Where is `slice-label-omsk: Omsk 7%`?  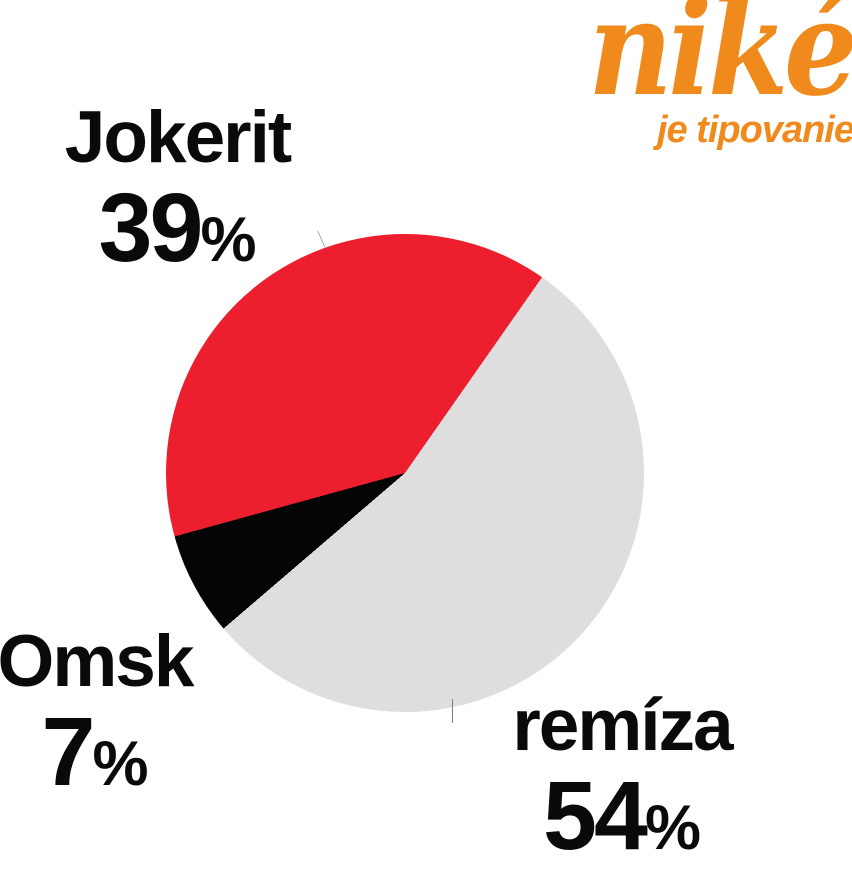 slice-label-omsk: Omsk 7% is located at coordinates (105, 713).